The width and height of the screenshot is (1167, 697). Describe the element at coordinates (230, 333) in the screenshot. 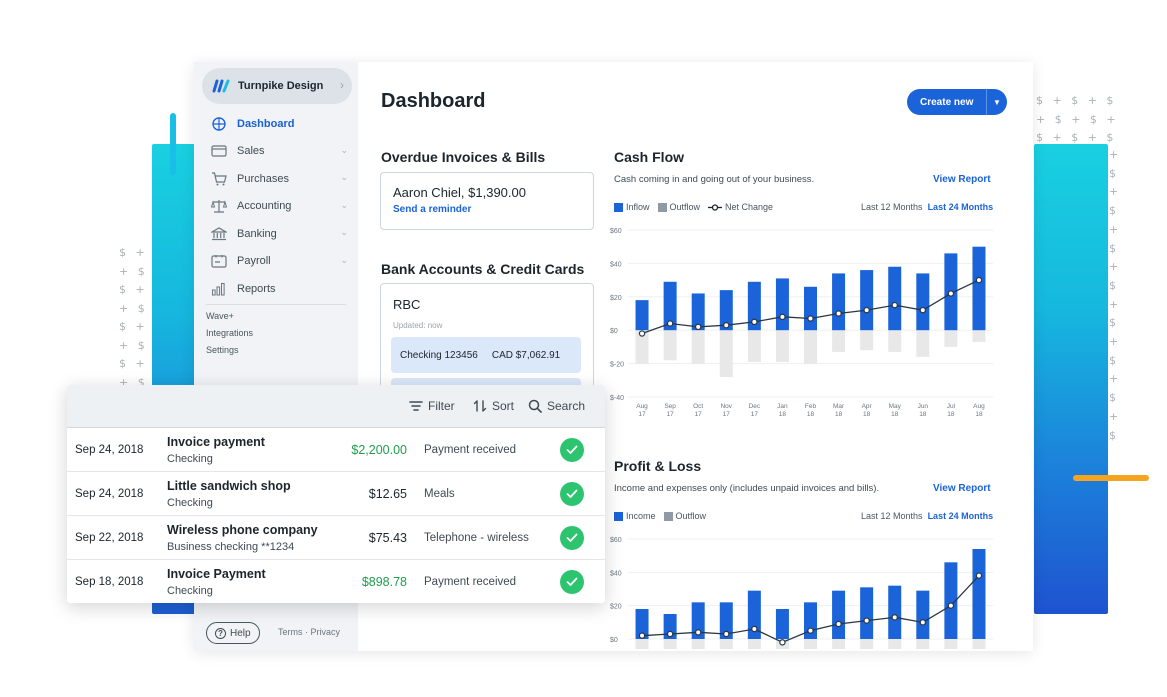

I see `sidebar-link-integrations: Integrations` at that location.